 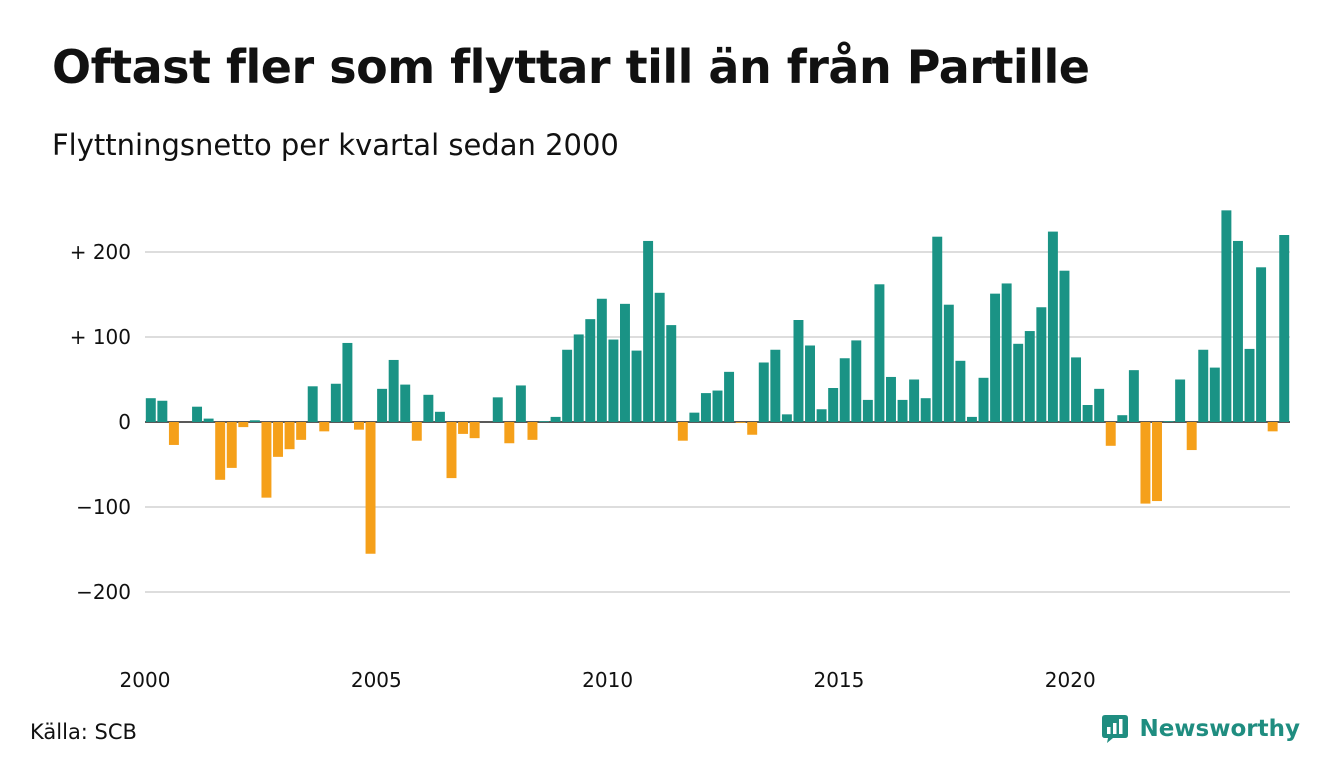 What do you see at coordinates (838, 680) in the screenshot?
I see `x-tick-label: 2015` at bounding box center [838, 680].